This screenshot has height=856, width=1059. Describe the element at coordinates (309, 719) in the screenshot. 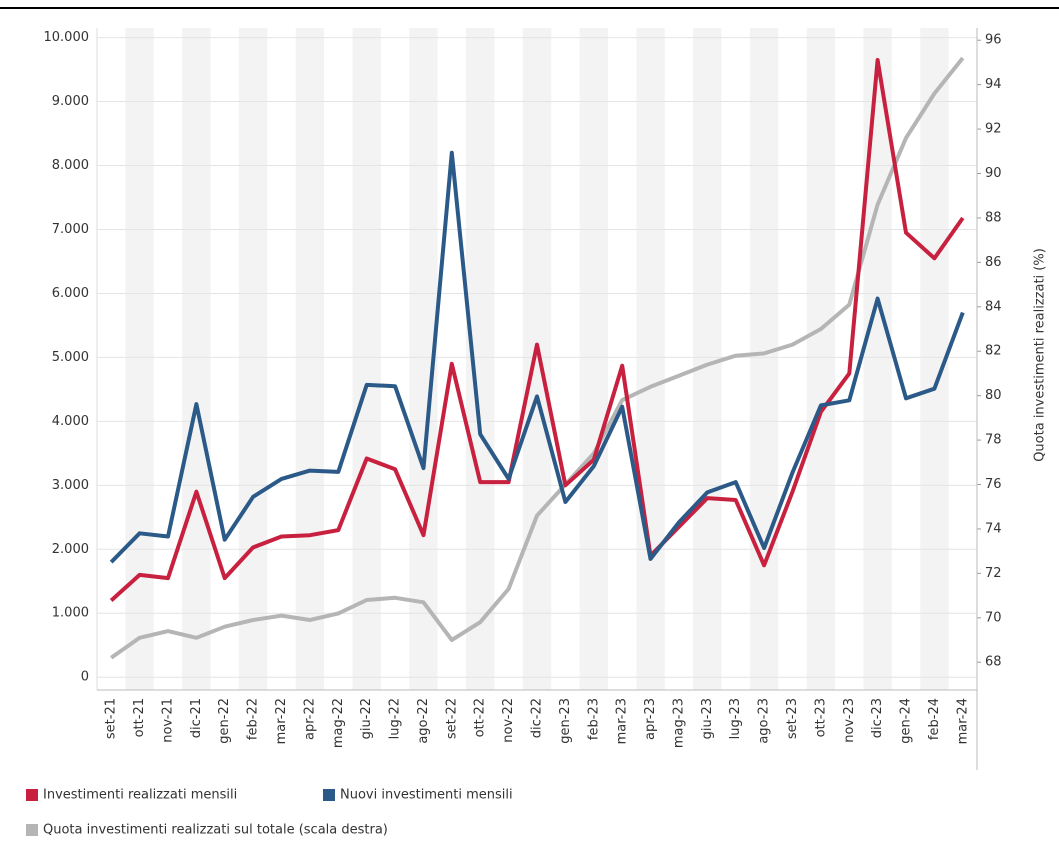

I see `x-tick-label: apr-22` at that location.